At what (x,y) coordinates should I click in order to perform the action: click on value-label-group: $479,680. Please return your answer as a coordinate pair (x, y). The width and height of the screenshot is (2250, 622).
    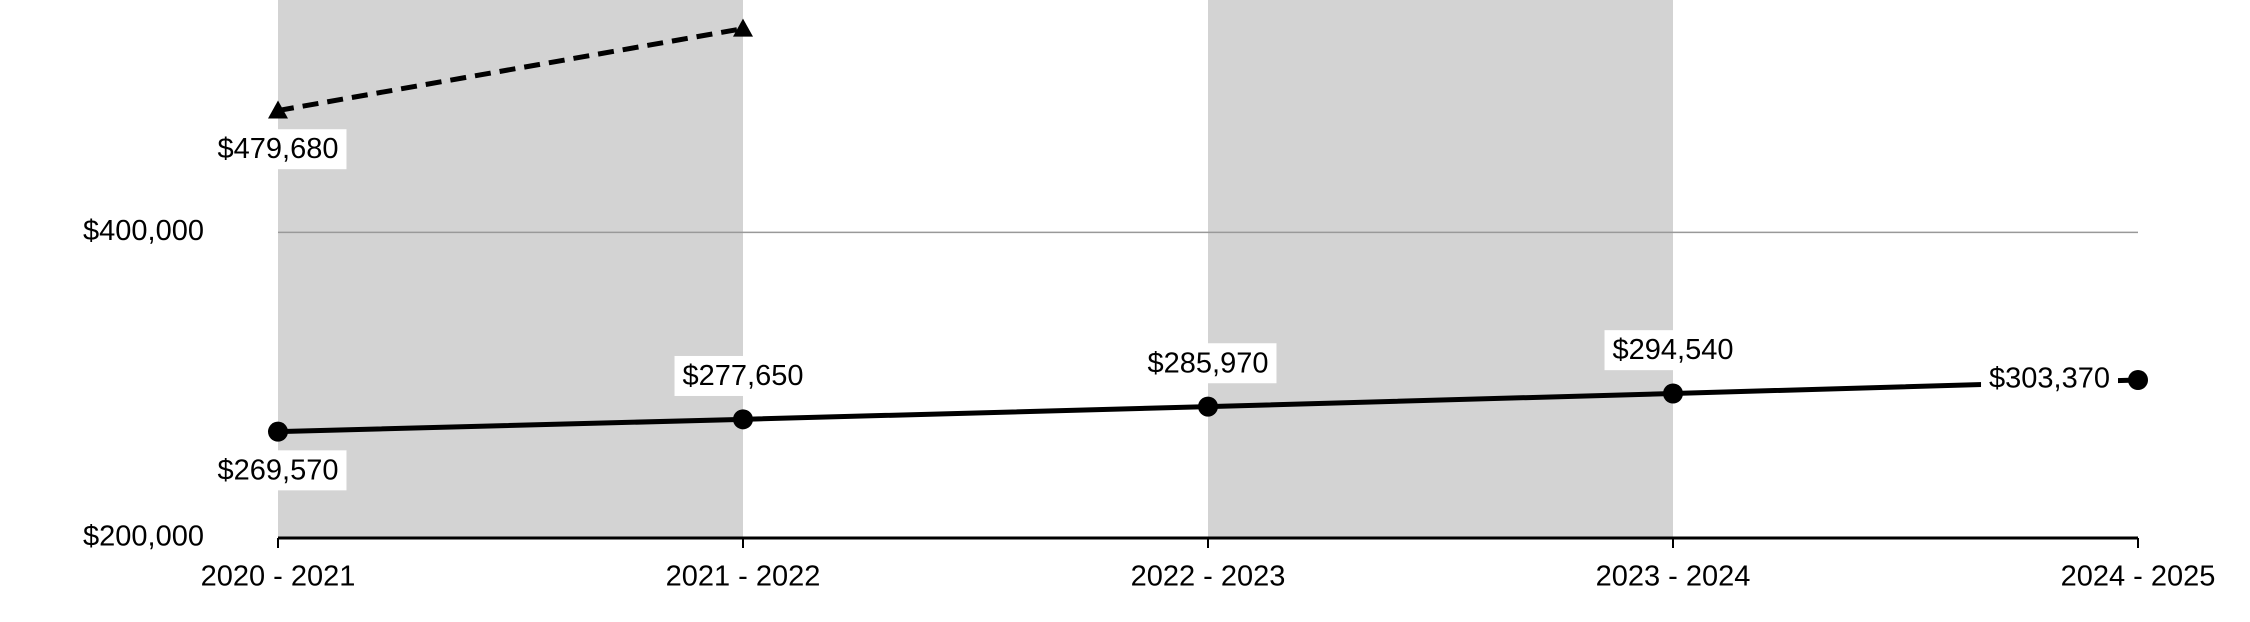
    Looking at the image, I should click on (278, 149).